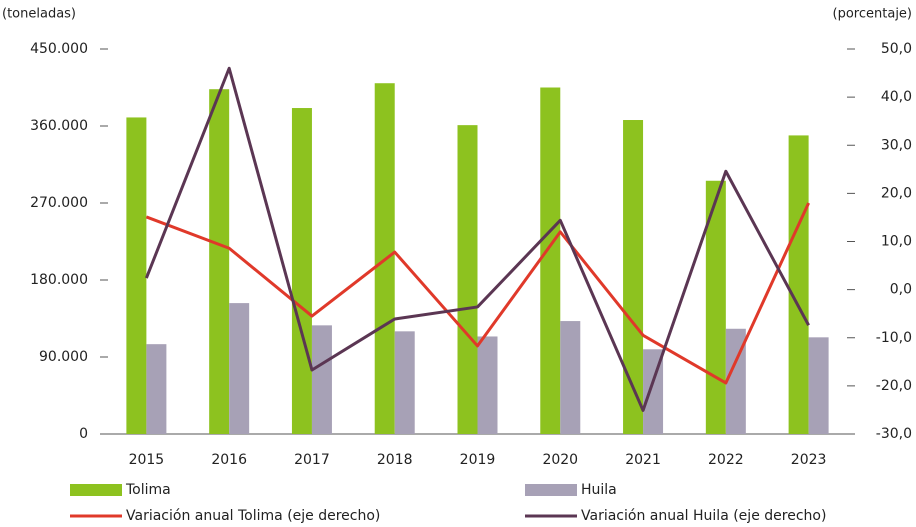  Describe the element at coordinates (253, 516) in the screenshot. I see `legend-label: Variación anual Tolima (eje derecho)` at that location.